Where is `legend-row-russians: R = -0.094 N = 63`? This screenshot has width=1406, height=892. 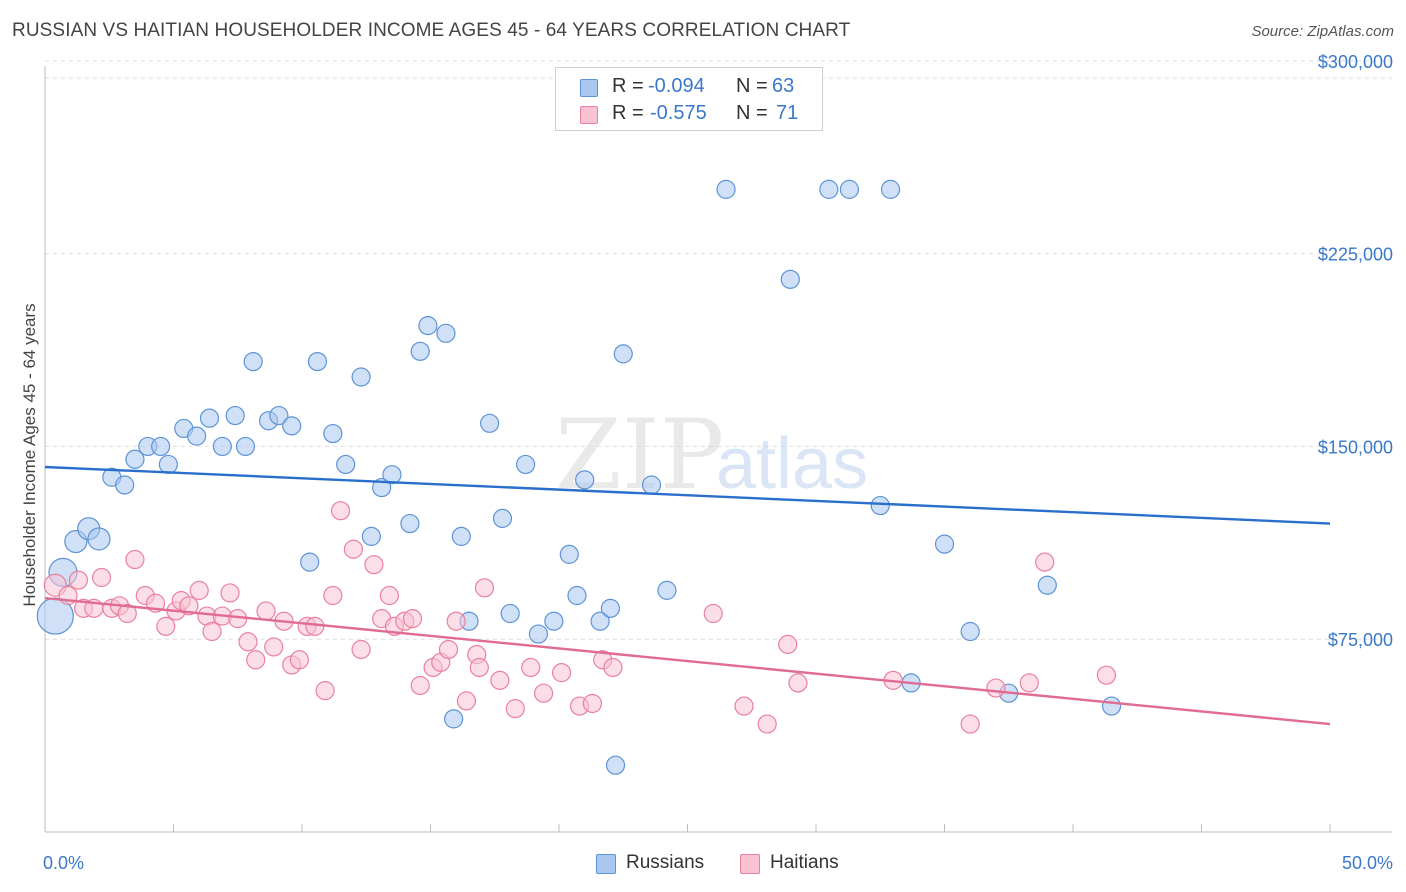
legend-row-russians: R = -0.094 N = 63 is located at coordinates (689, 88).